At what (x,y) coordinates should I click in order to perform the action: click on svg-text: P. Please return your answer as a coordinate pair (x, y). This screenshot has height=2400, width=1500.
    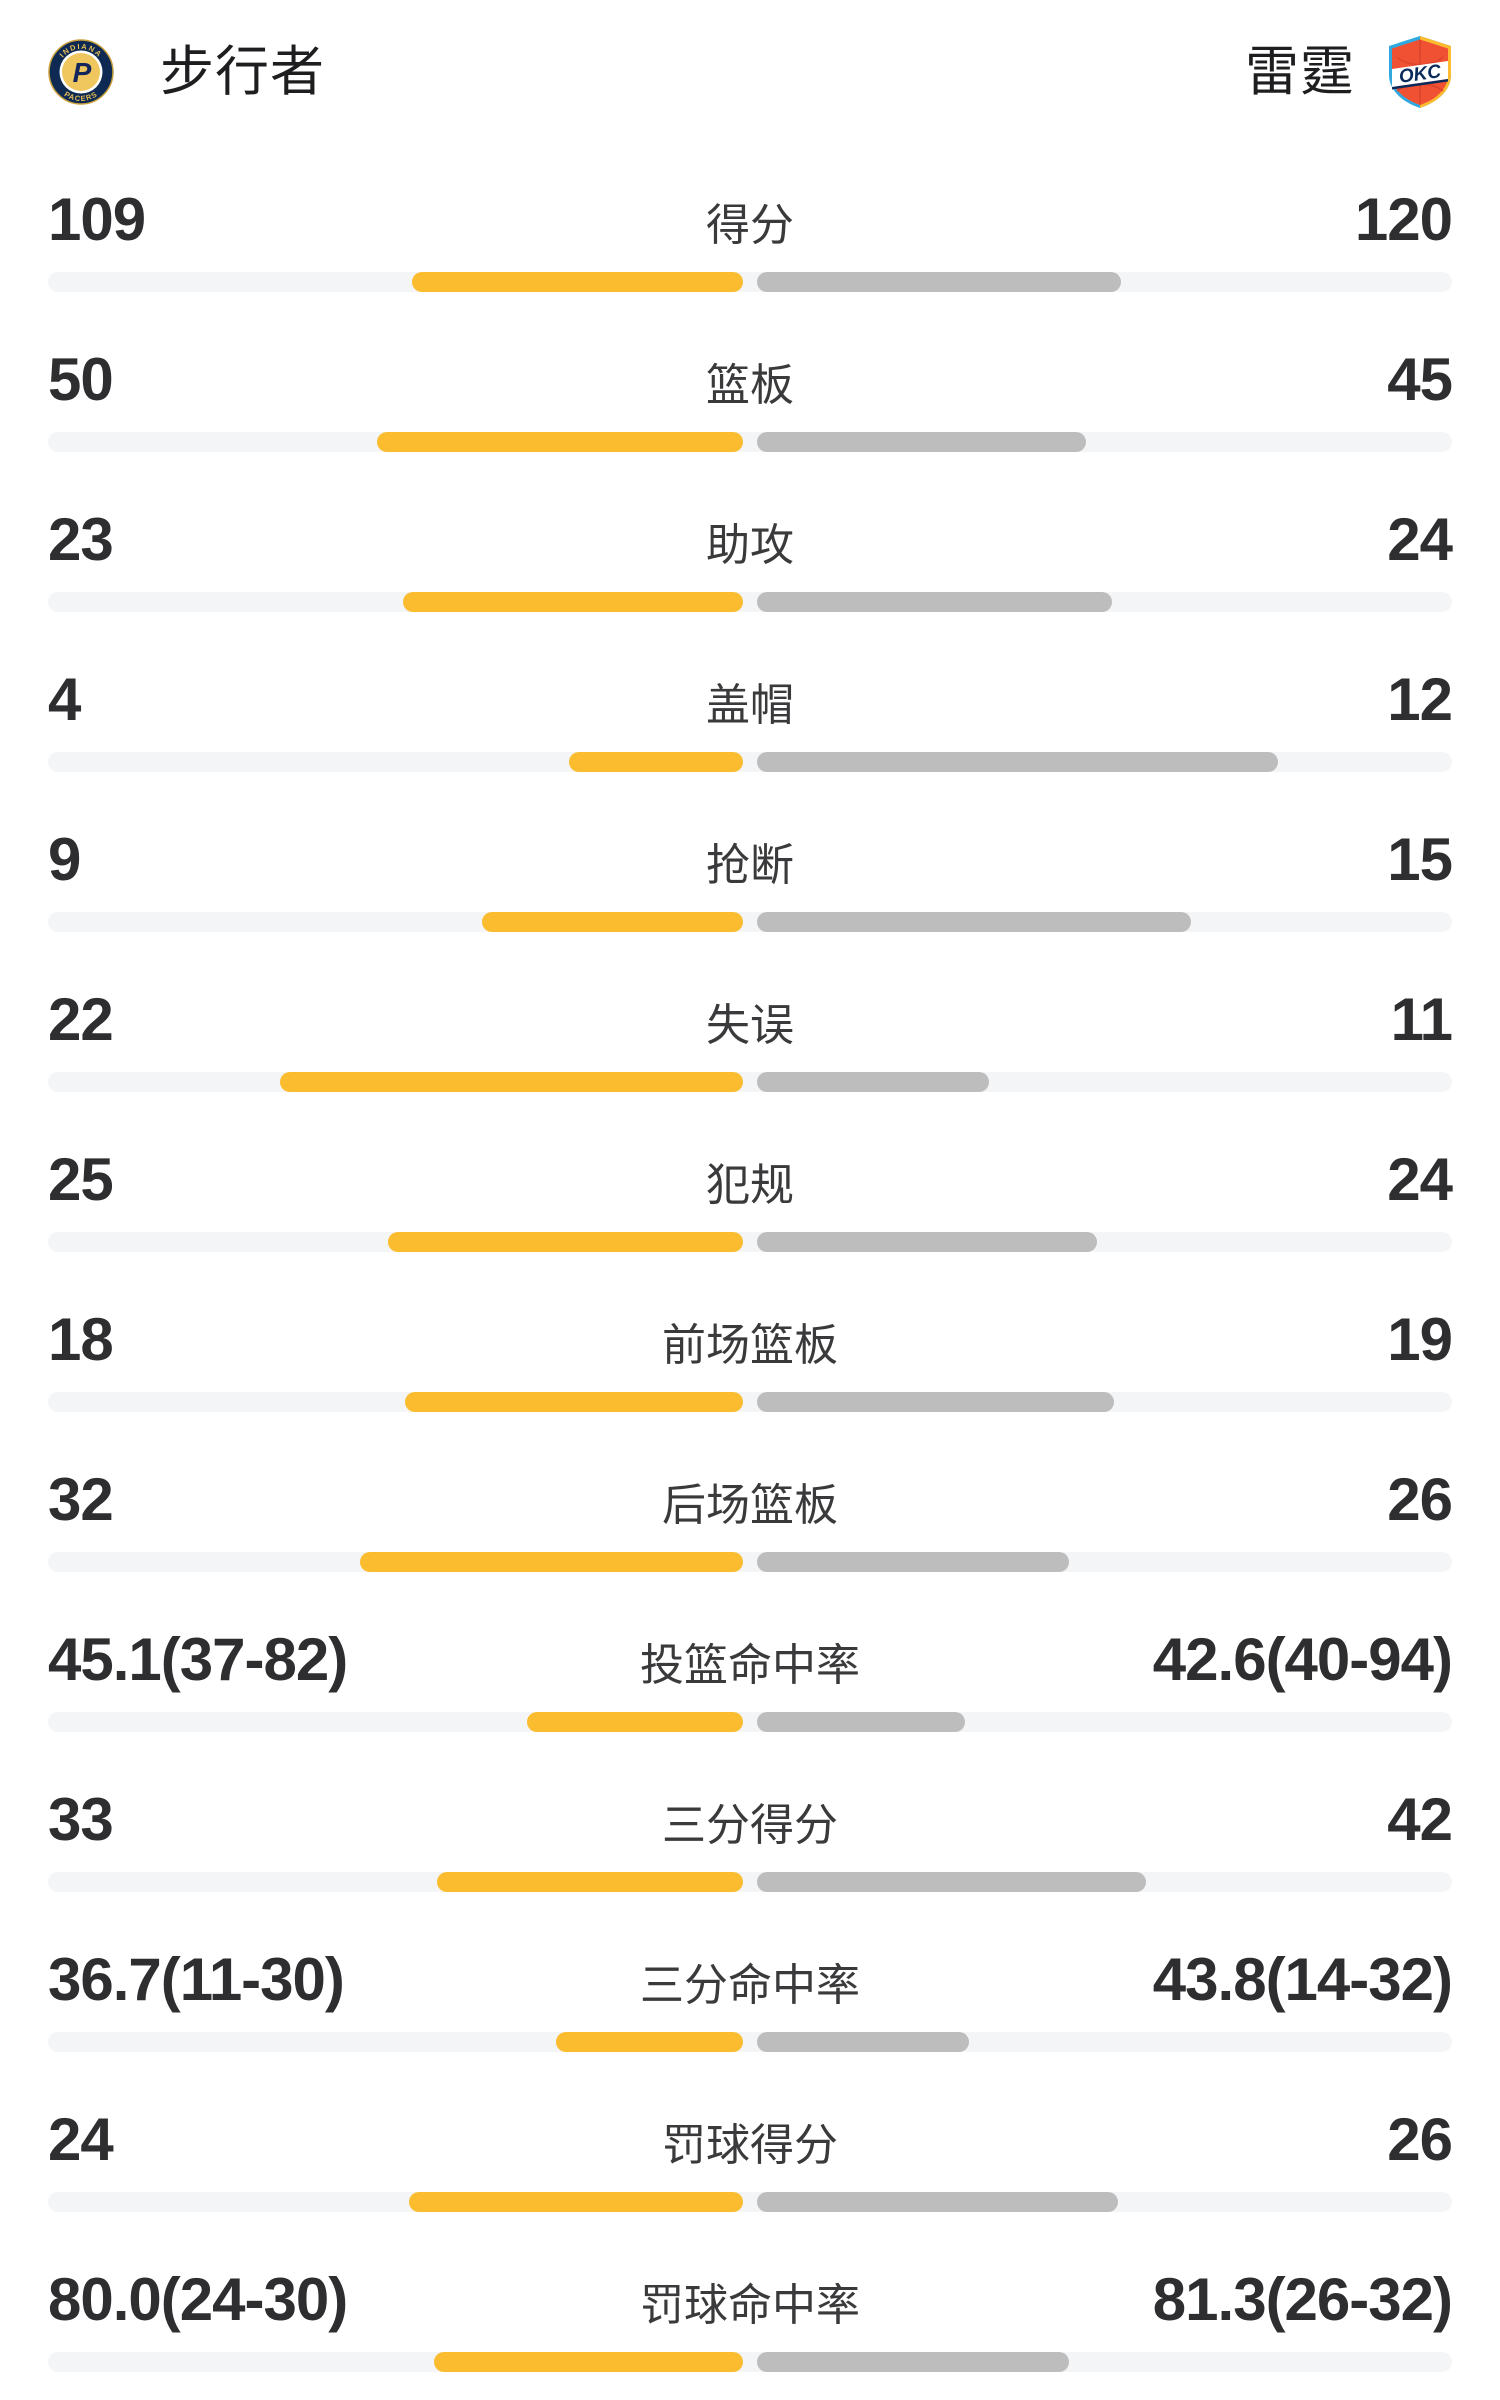
    Looking at the image, I should click on (82, 72).